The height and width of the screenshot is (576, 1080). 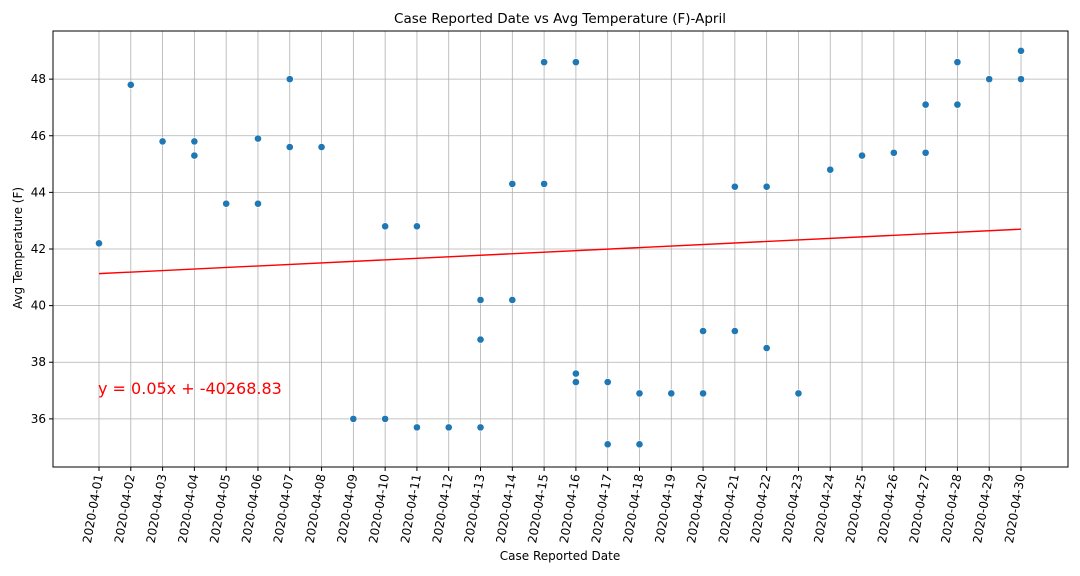 What do you see at coordinates (983, 508) in the screenshot?
I see `x-tick-label: 2020-04-29` at bounding box center [983, 508].